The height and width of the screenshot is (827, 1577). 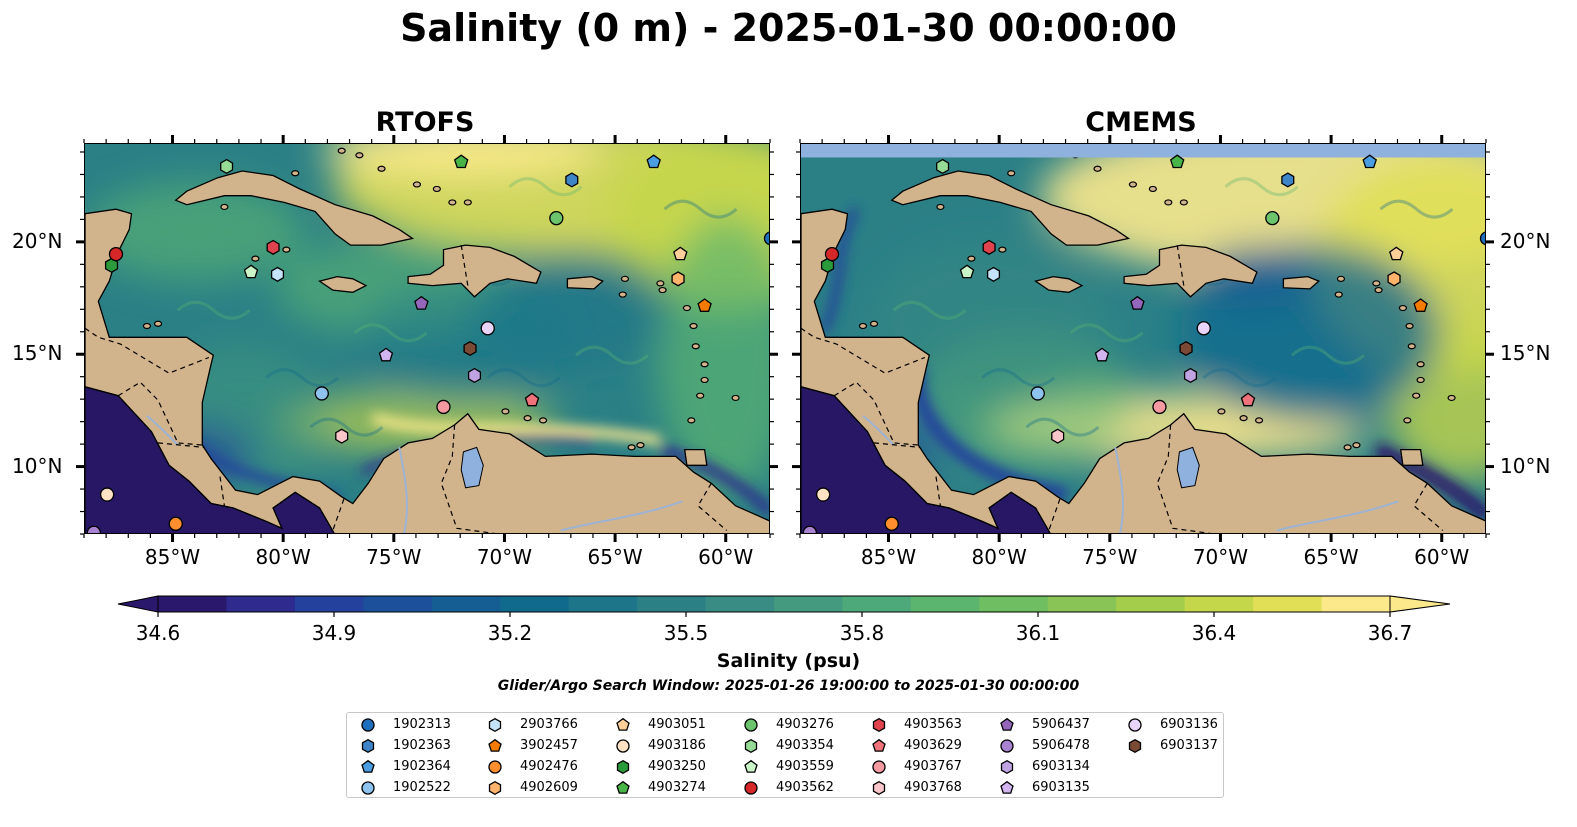 I want to click on legend-label: 4903768, so click(x=933, y=787).